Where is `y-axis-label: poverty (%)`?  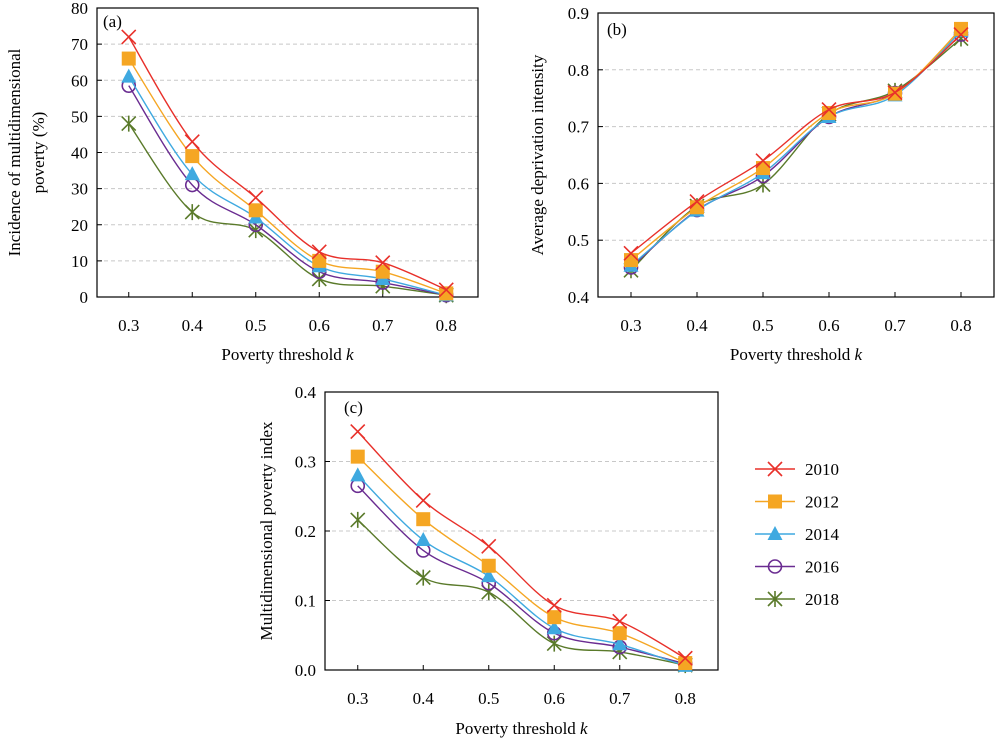 y-axis-label: poverty (%) is located at coordinates (38, 153).